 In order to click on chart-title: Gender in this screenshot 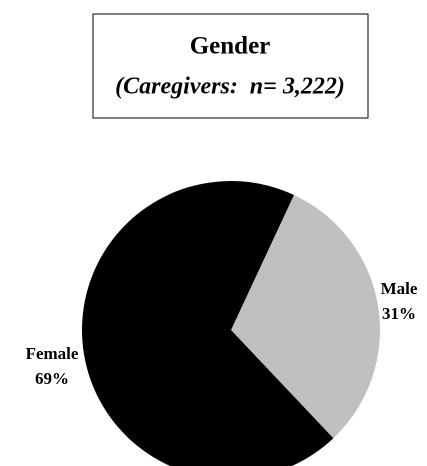, I will do `click(230, 46)`.